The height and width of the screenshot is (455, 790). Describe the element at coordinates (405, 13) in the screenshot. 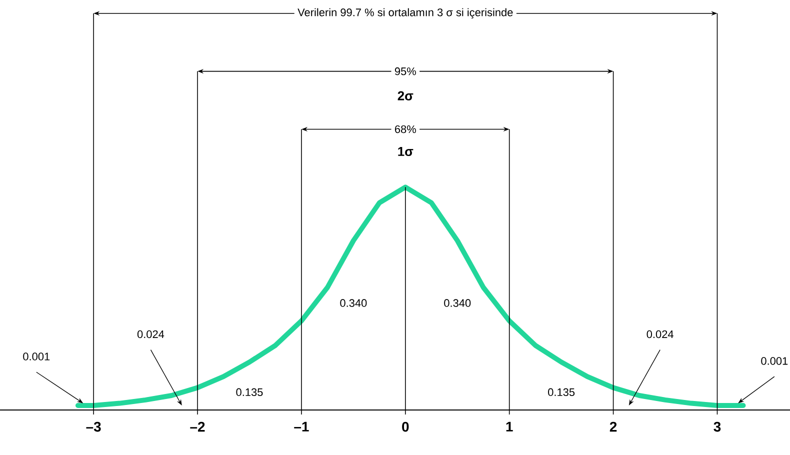

I see `text: Verilerin 99.7 % si ortalamın 3 σ si içerisinde` at that location.